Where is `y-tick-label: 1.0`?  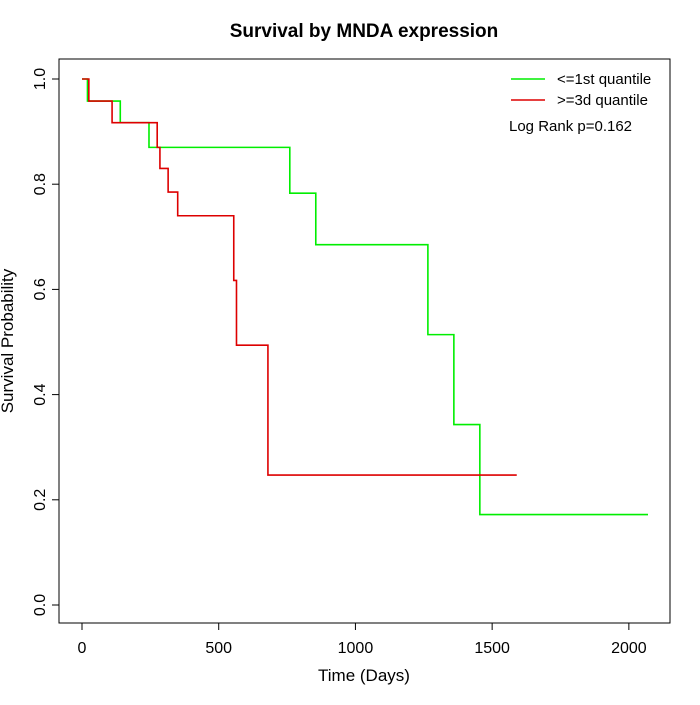 y-tick-label: 1.0 is located at coordinates (40, 79).